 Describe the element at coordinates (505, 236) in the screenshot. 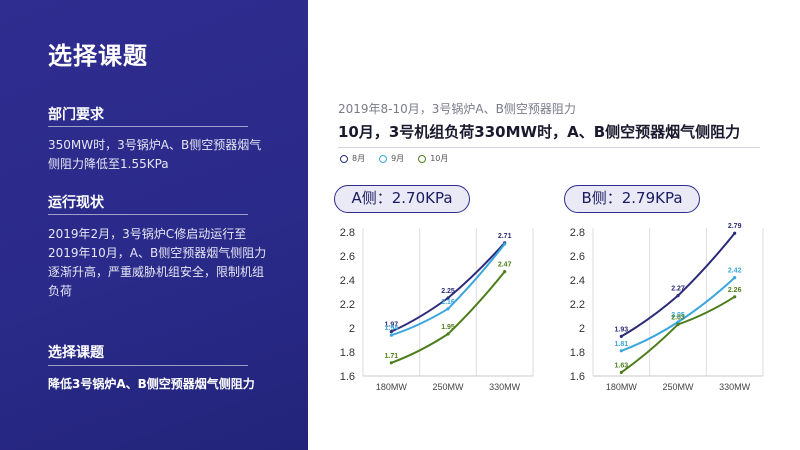

I see `data-label: 2.71` at that location.